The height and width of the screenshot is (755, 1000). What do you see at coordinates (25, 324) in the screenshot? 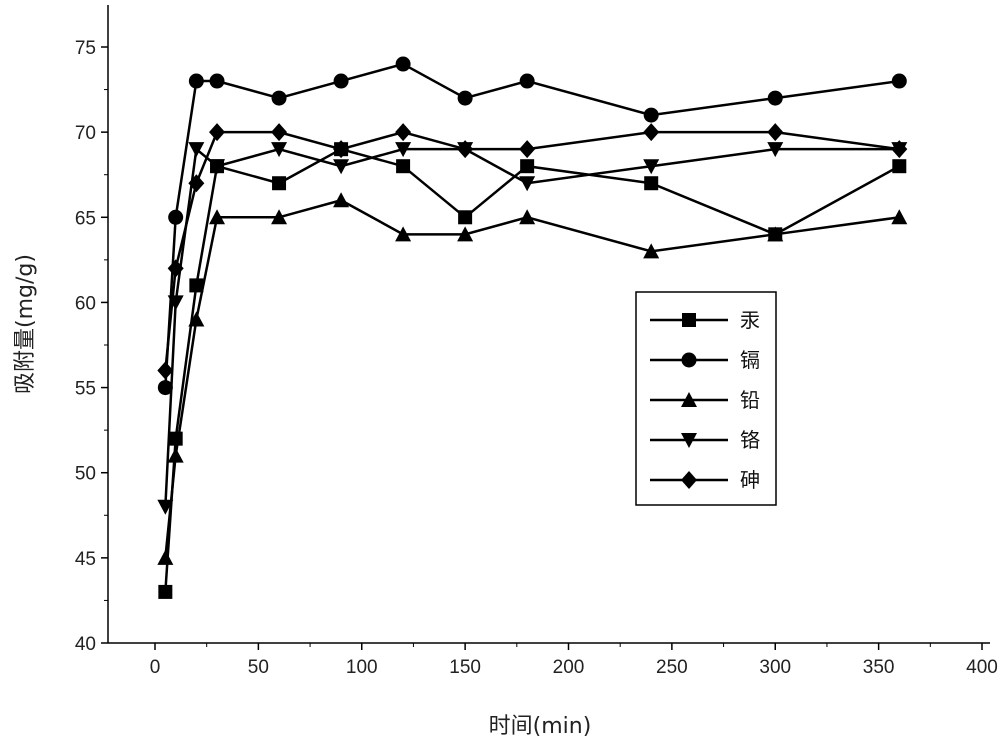
I see `y-axis-label: 吸附量(mg/g)` at bounding box center [25, 324].